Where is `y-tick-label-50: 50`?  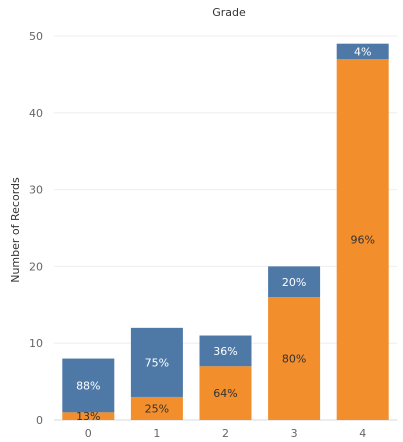
y-tick-label-50: 50 is located at coordinates (36, 36).